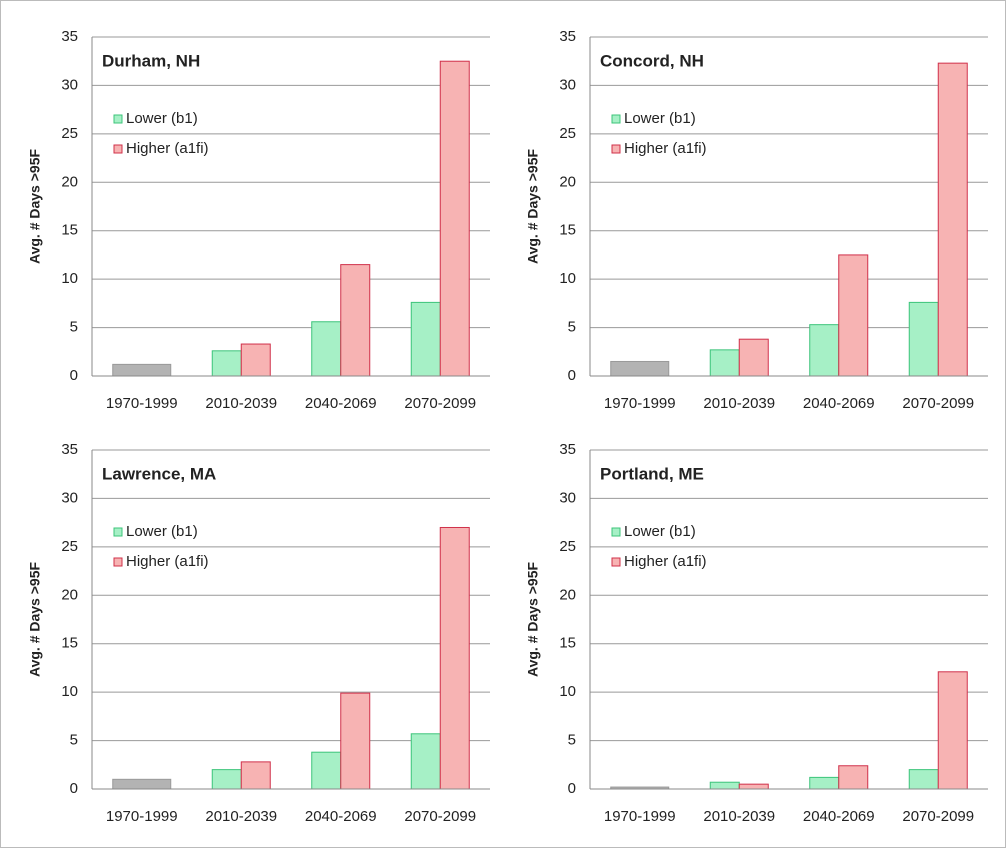 This screenshot has height=849, width=1007. What do you see at coordinates (652, 473) in the screenshot?
I see `chart-title: Portland, ME` at bounding box center [652, 473].